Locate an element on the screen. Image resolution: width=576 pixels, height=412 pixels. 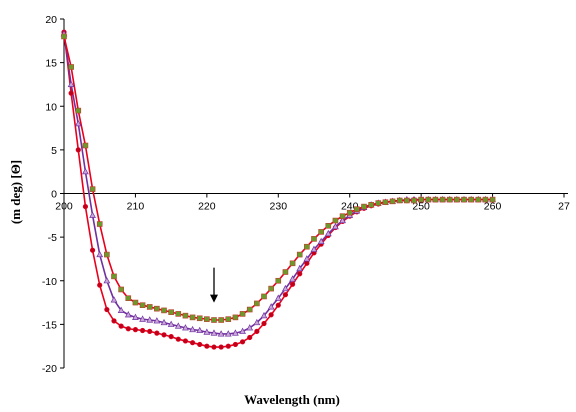
x-tick-label: 200 is located at coordinates (64, 207).